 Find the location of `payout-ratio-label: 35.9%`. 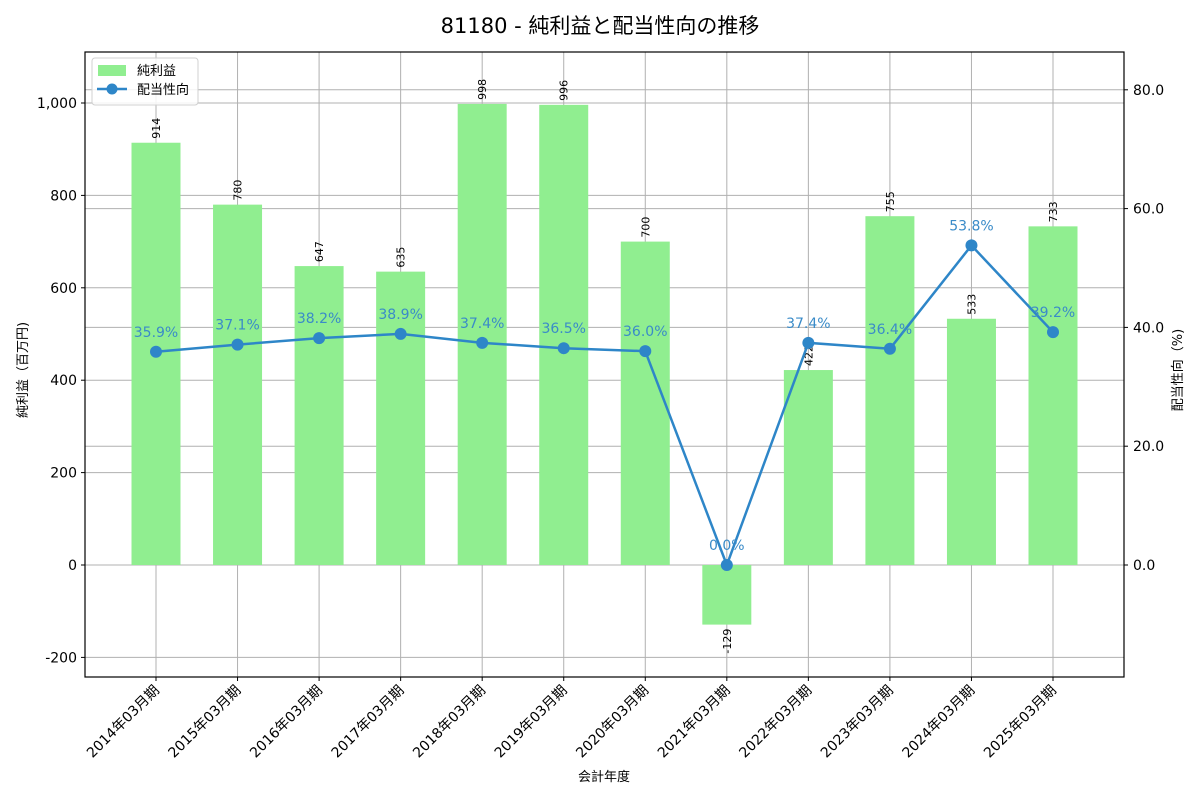

payout-ratio-label: 35.9% is located at coordinates (156, 333).